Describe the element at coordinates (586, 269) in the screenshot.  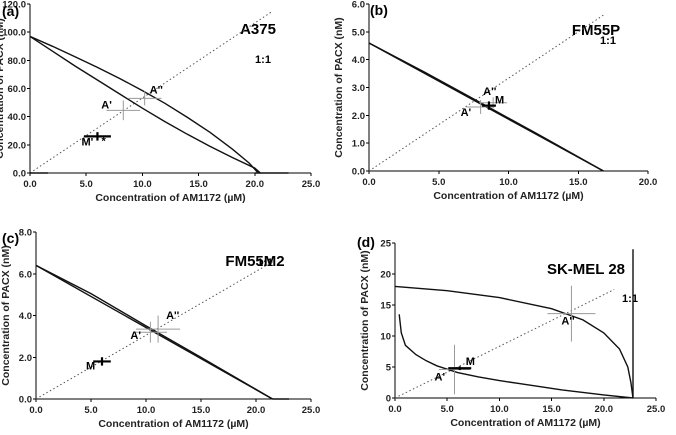
I see `chart-title: SK-MEL 28` at that location.